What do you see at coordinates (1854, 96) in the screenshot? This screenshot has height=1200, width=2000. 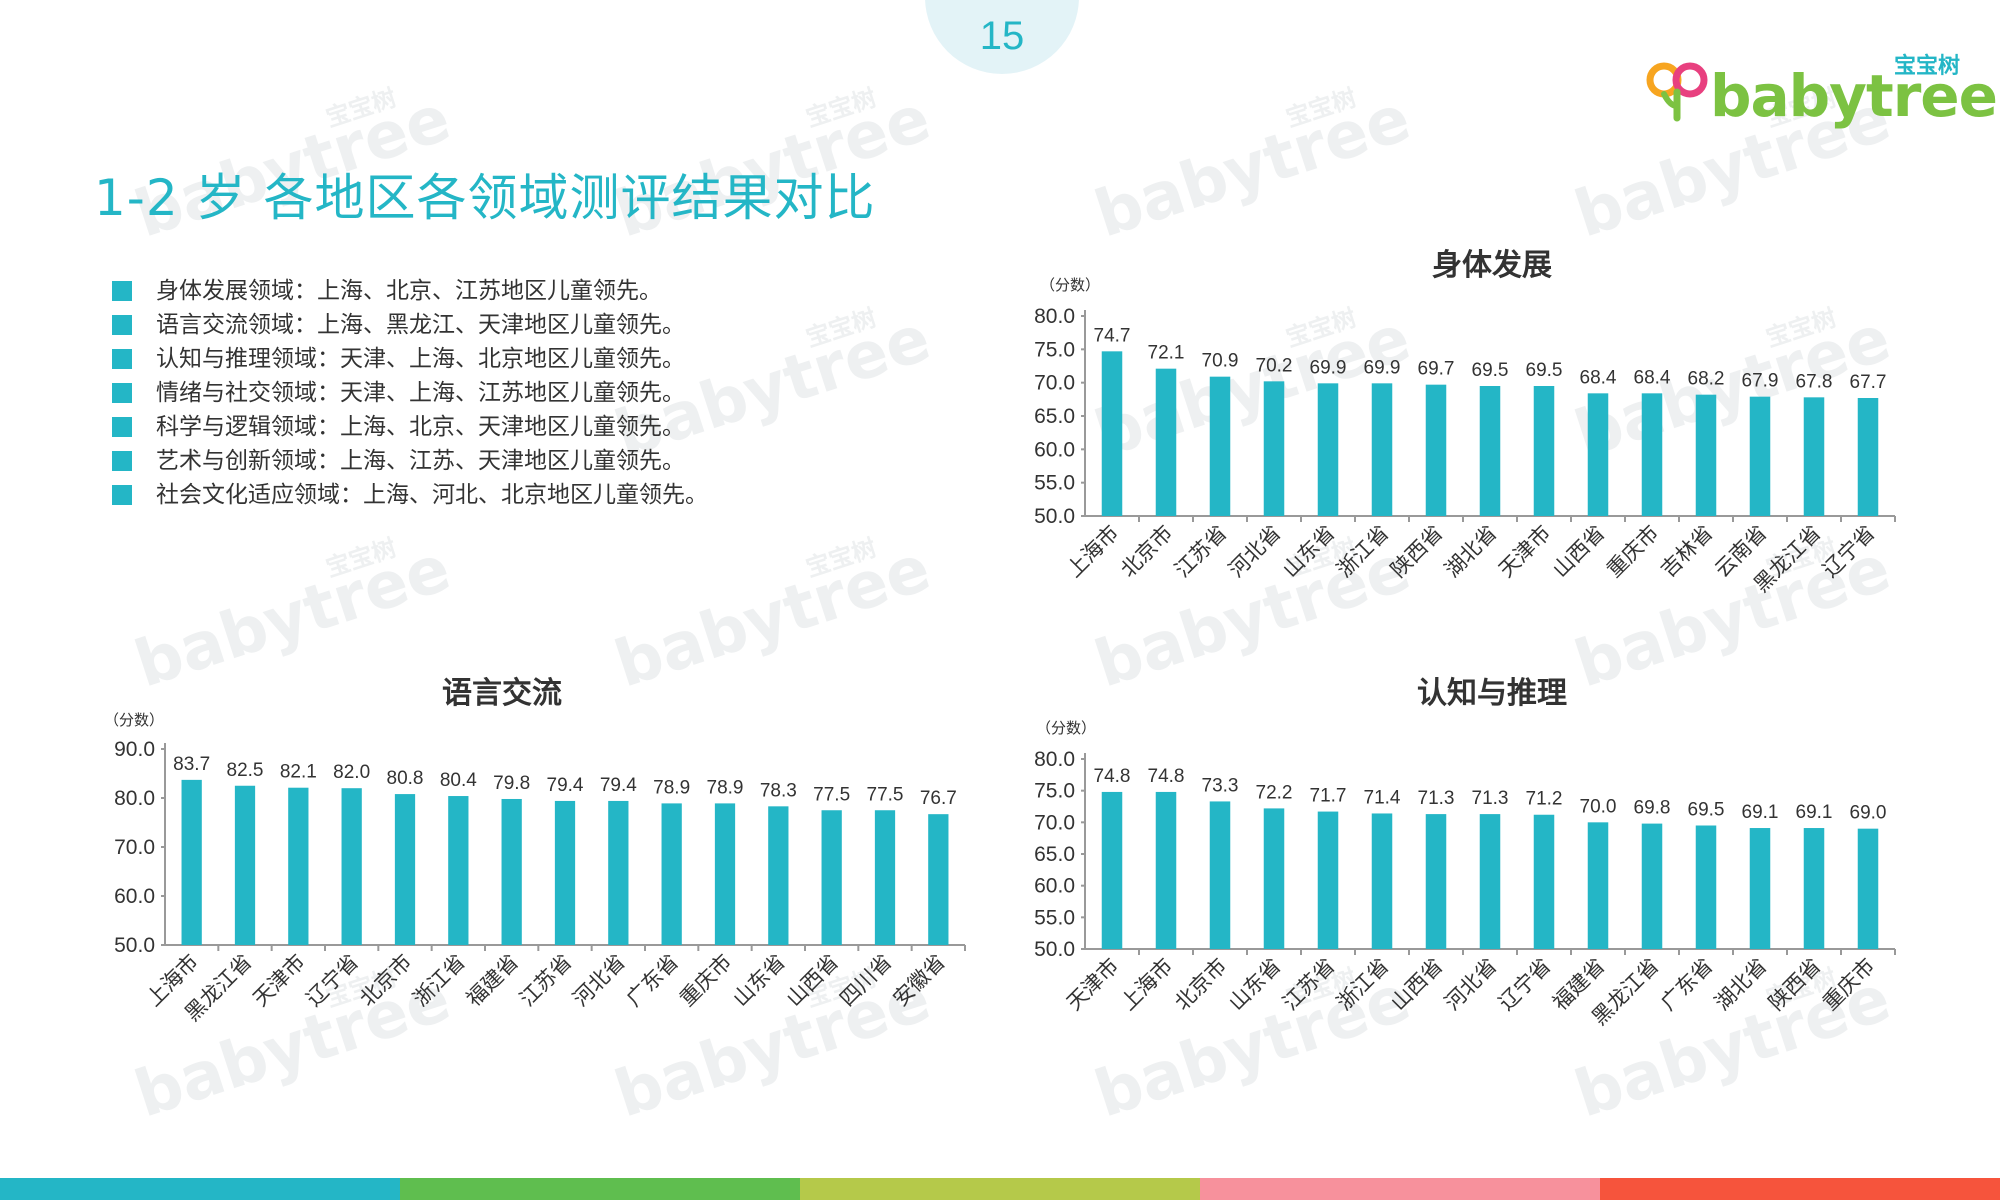 I see `logo-en-text: babytree` at bounding box center [1854, 96].